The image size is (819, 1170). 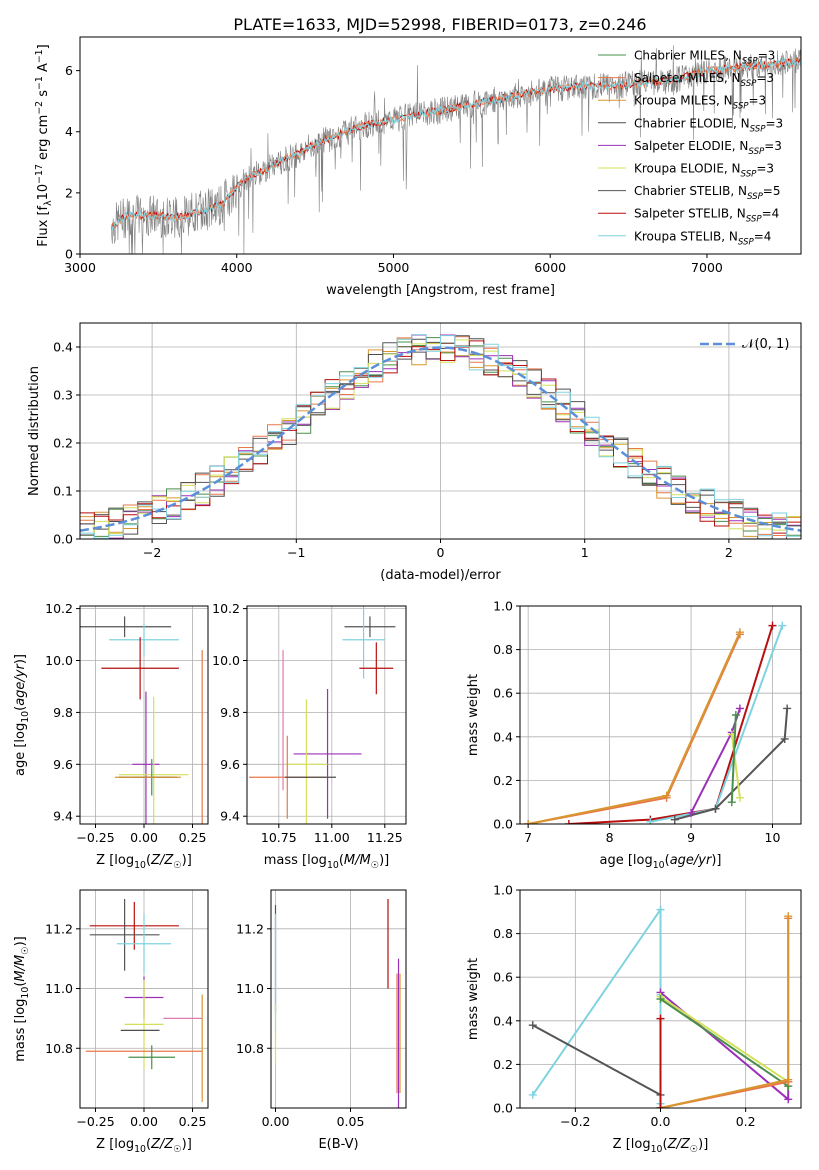 What do you see at coordinates (338, 1144) in the screenshot?
I see `ebv-x-label: E(B-V)` at bounding box center [338, 1144].